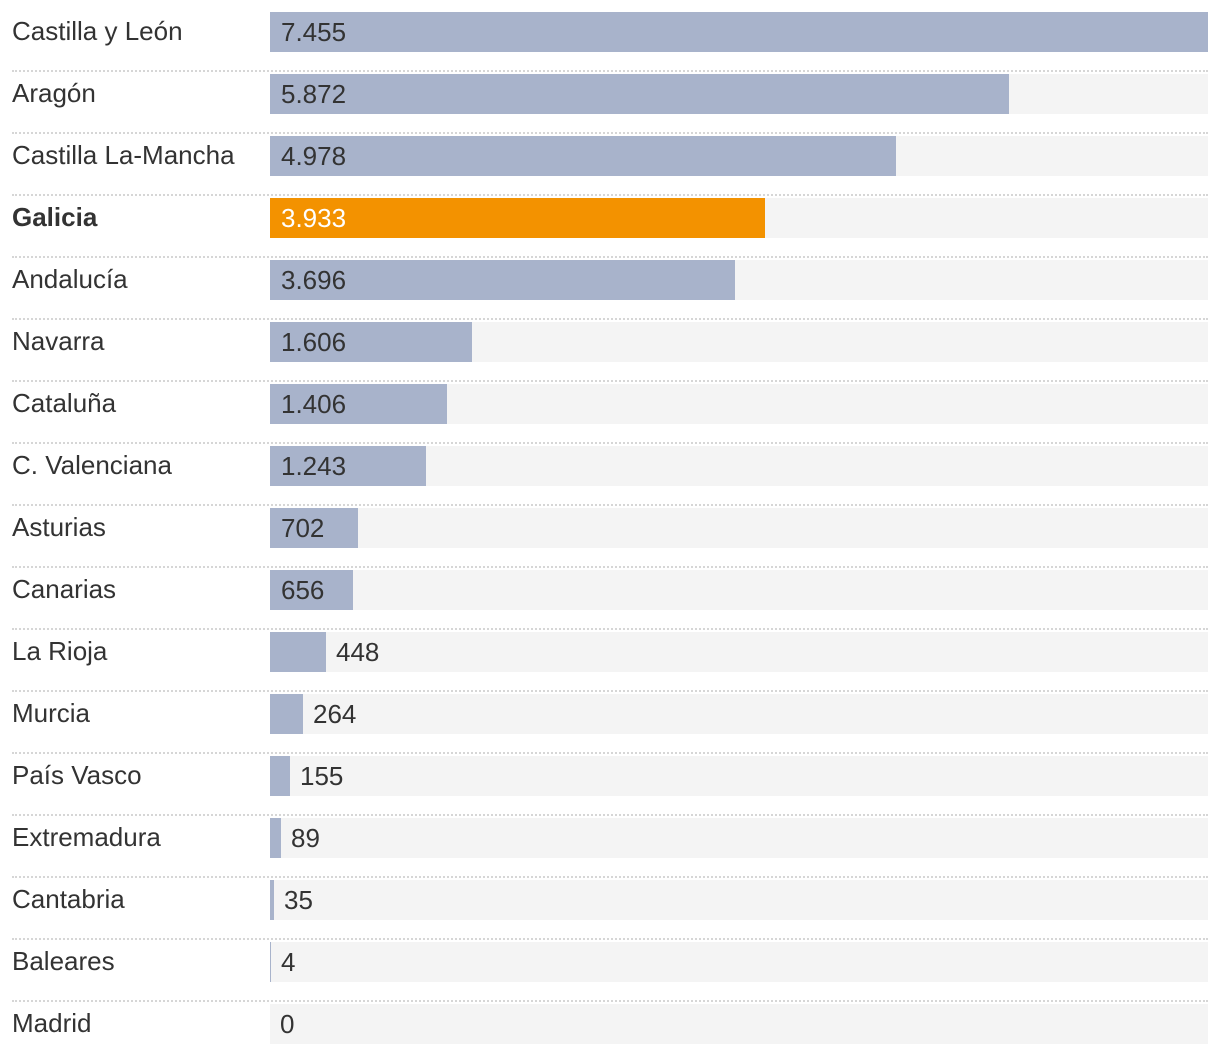 This screenshot has height=1064, width=1220. Describe the element at coordinates (60, 651) in the screenshot. I see `category-label: La Rioja` at that location.